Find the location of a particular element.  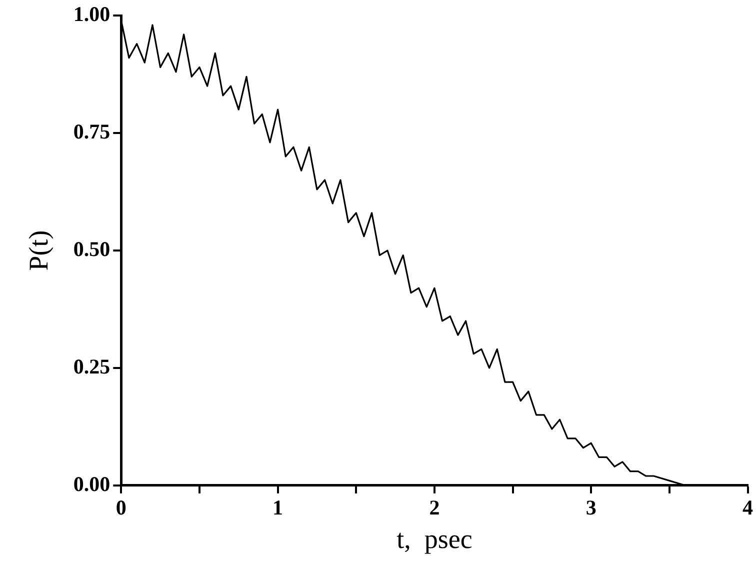

x-tick-label: 2 is located at coordinates (434, 507).